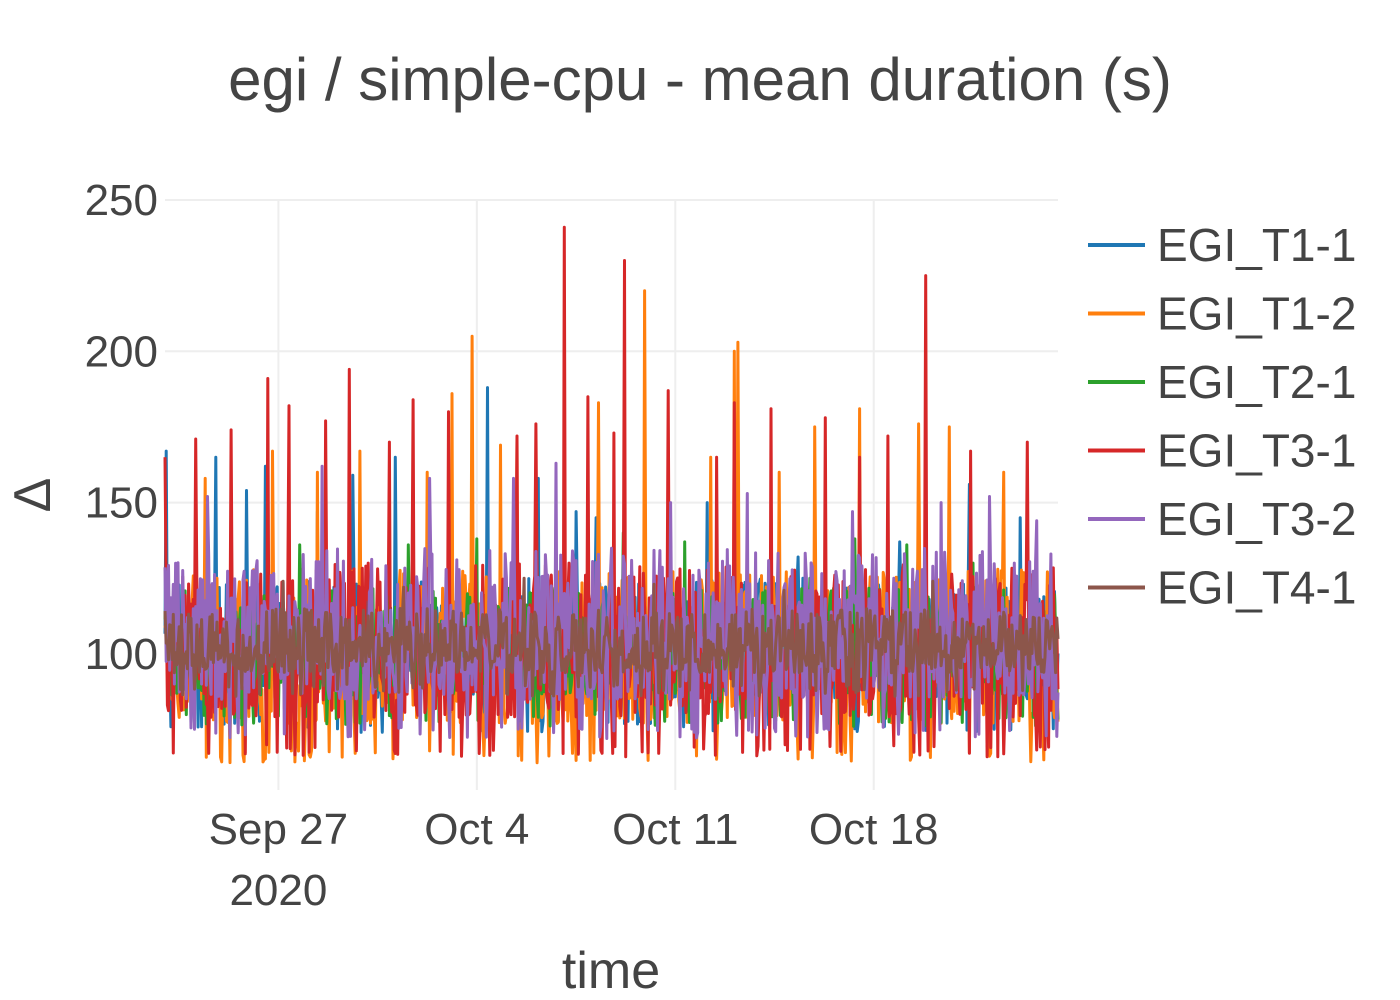 The image size is (1400, 1000). I want to click on legend-label: EGI_T1-2, so click(1256, 314).